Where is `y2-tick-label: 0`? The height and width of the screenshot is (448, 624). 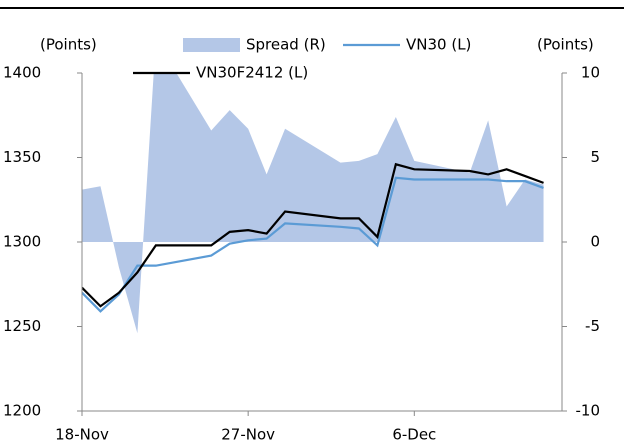 y2-tick-label: 0 is located at coordinates (595, 242).